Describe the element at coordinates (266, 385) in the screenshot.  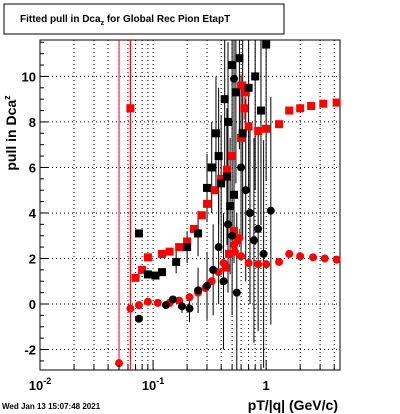
I see `x-tick-label: 1` at that location.